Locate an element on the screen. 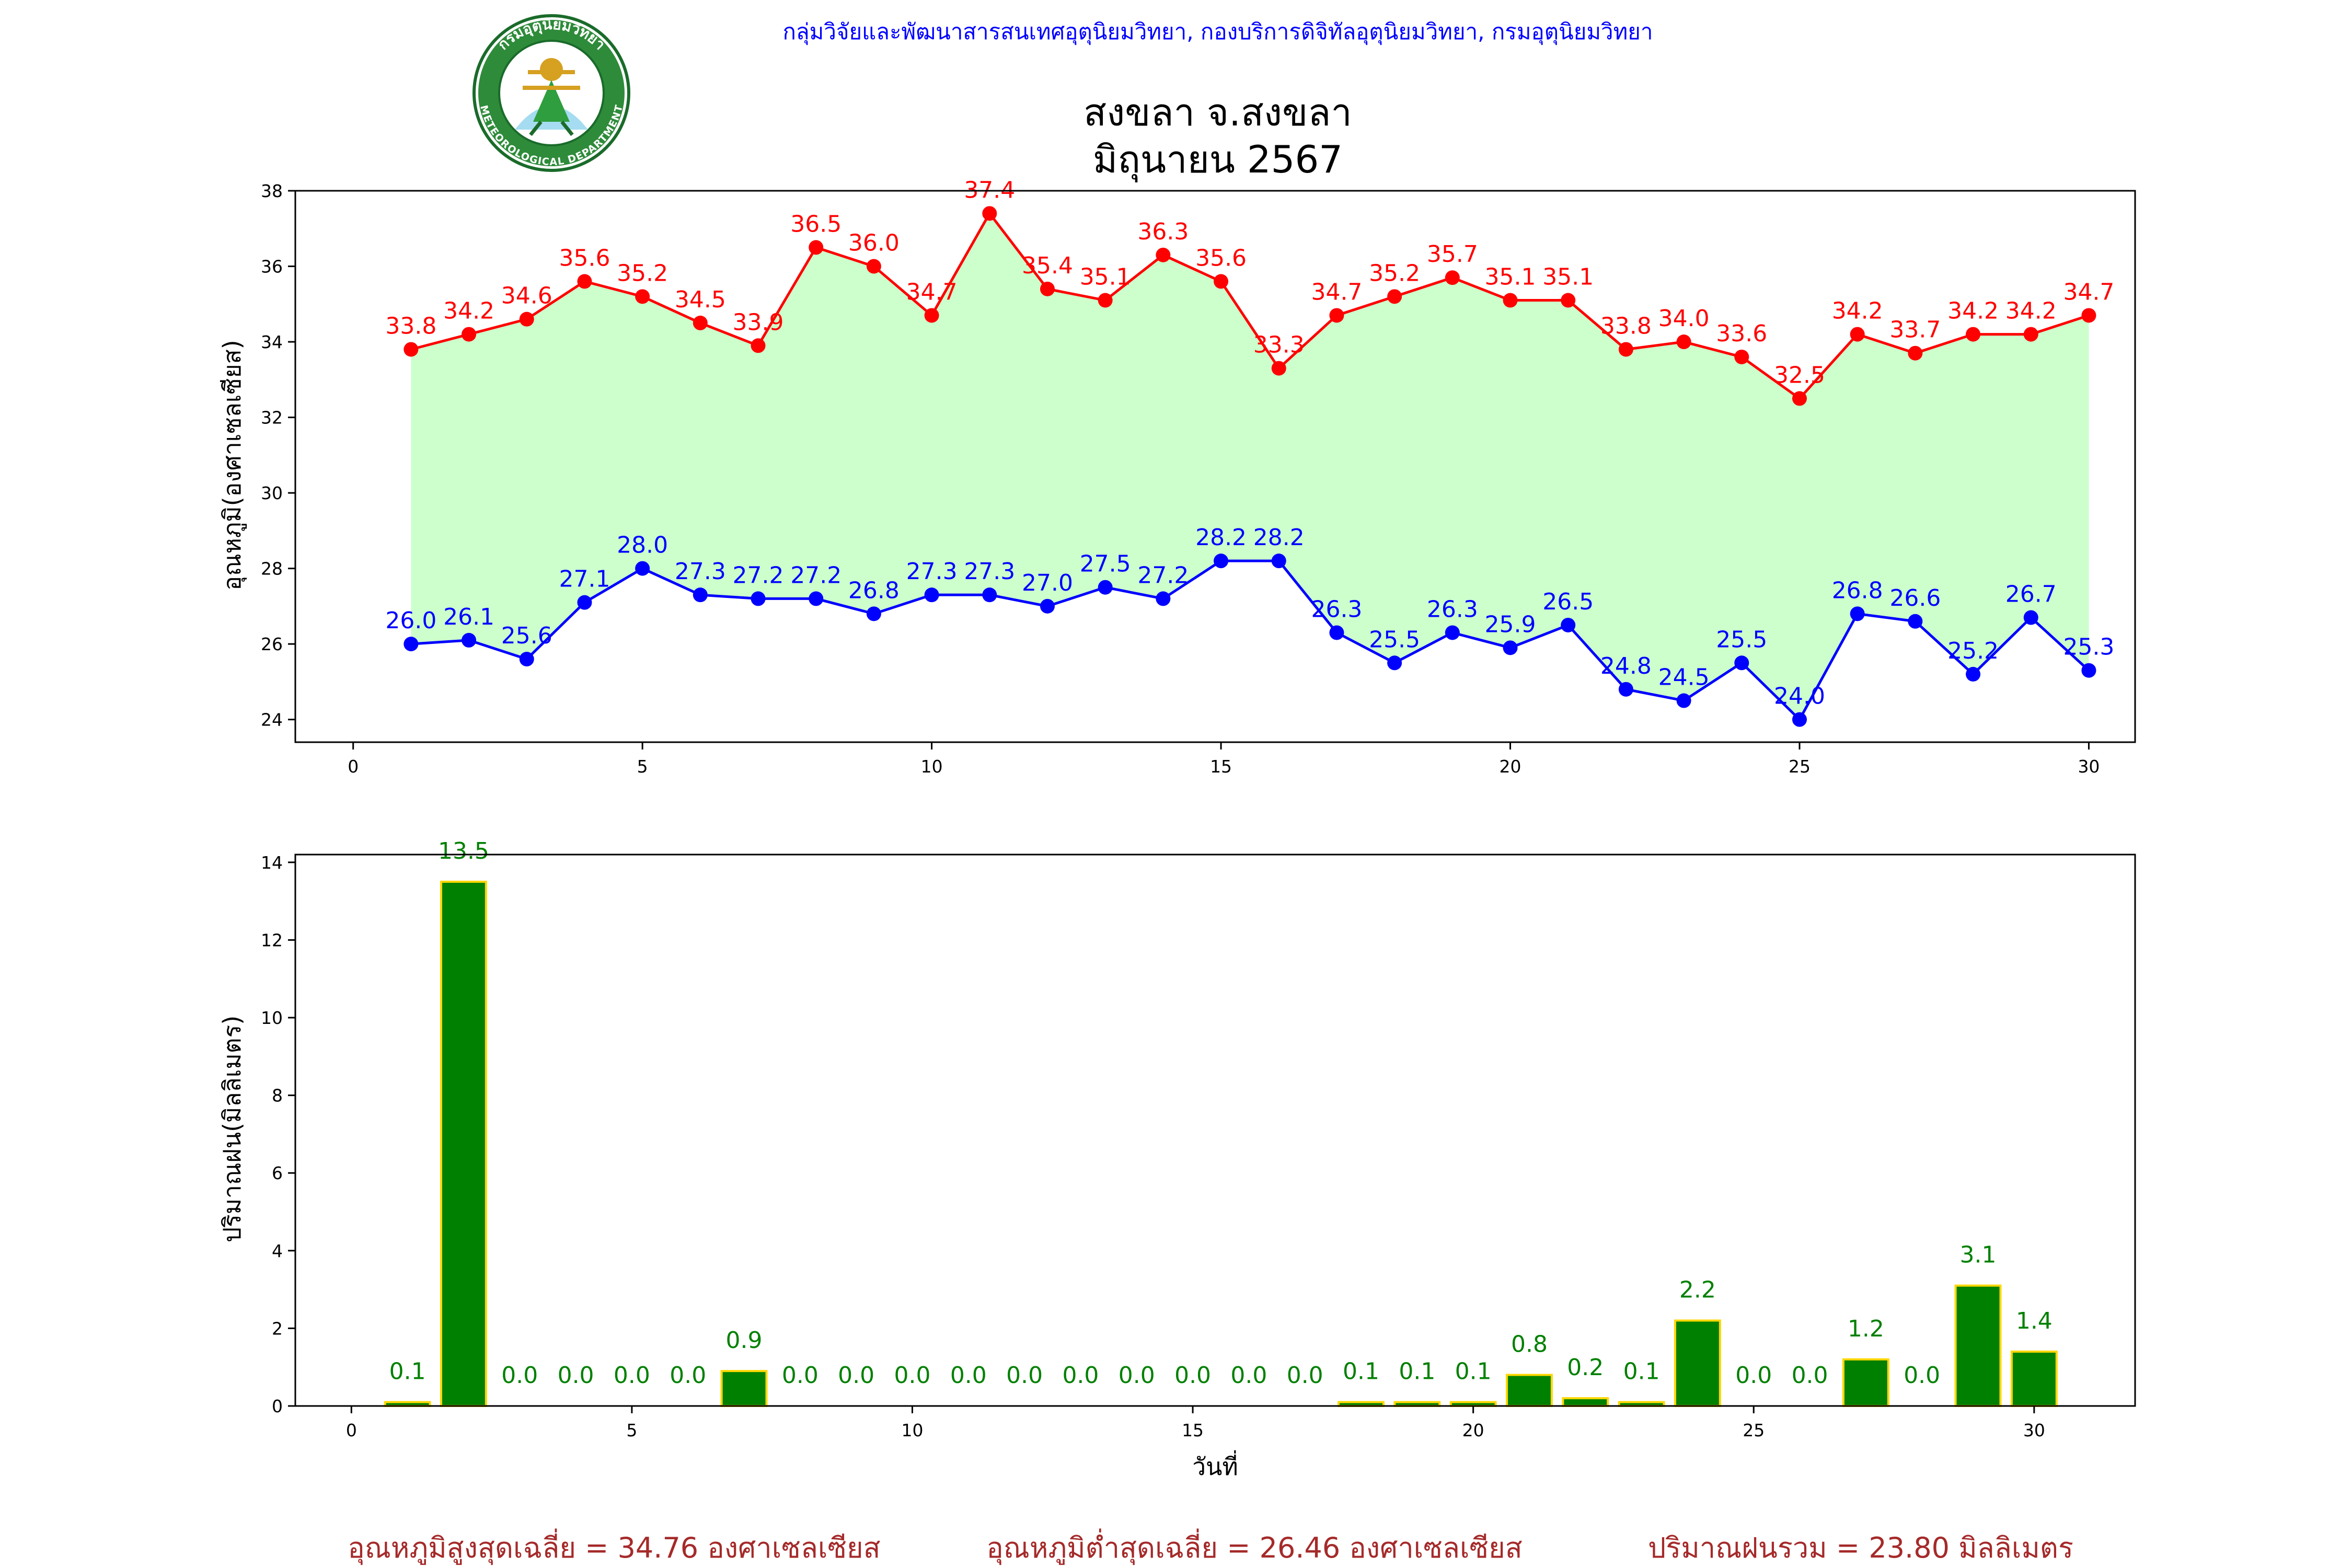 The image size is (2352, 1568). rainfall-x-tick-label: 30 is located at coordinates (2034, 1430).